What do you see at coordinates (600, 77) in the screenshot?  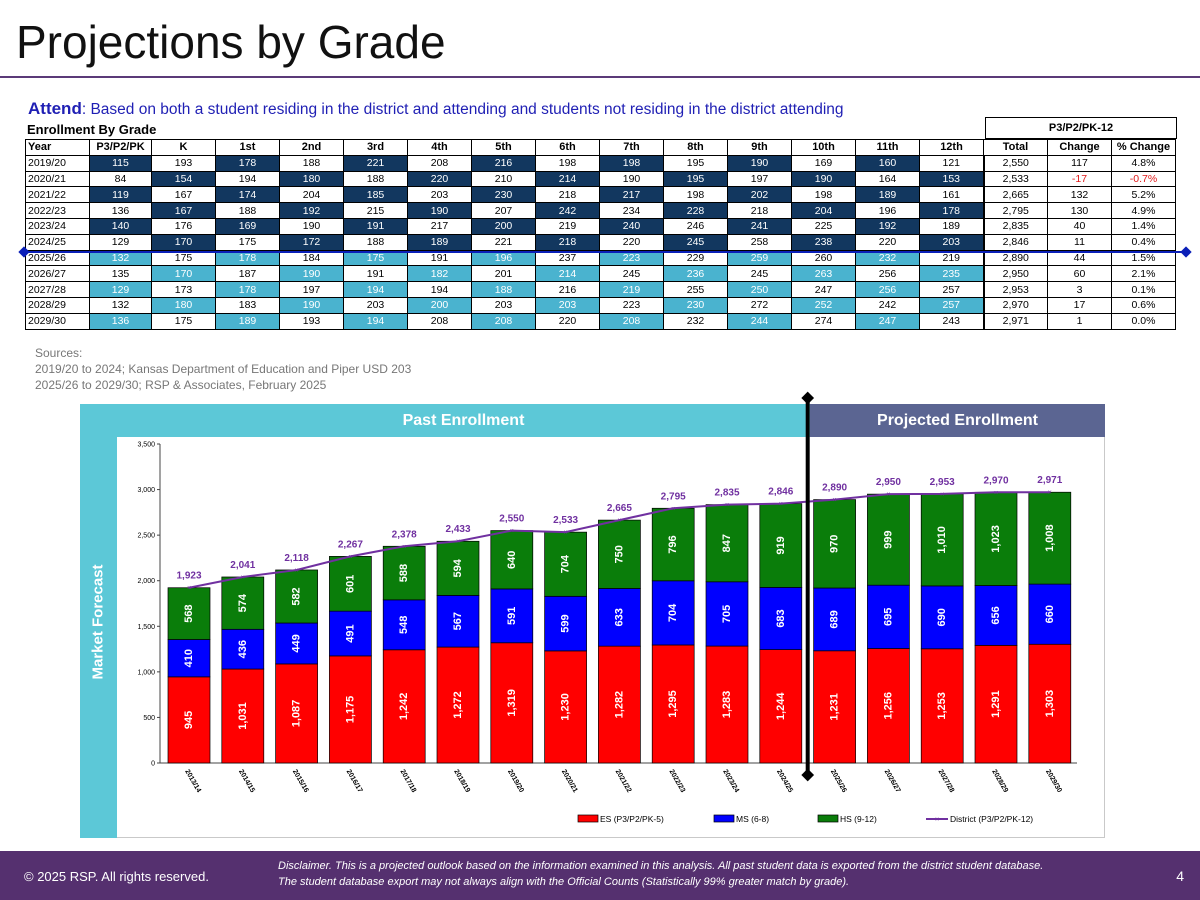 I see `title-divider` at bounding box center [600, 77].